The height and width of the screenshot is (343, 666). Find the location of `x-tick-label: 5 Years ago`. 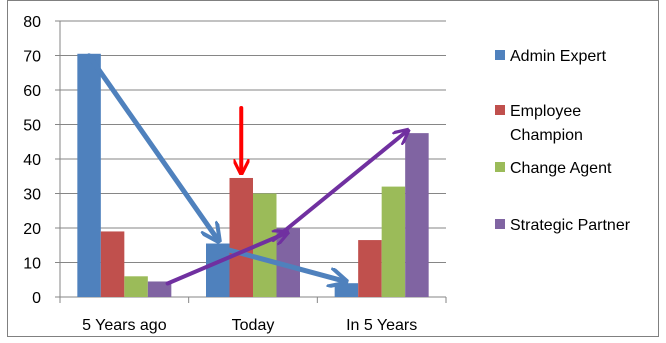

x-tick-label: 5 Years ago is located at coordinates (124, 325).